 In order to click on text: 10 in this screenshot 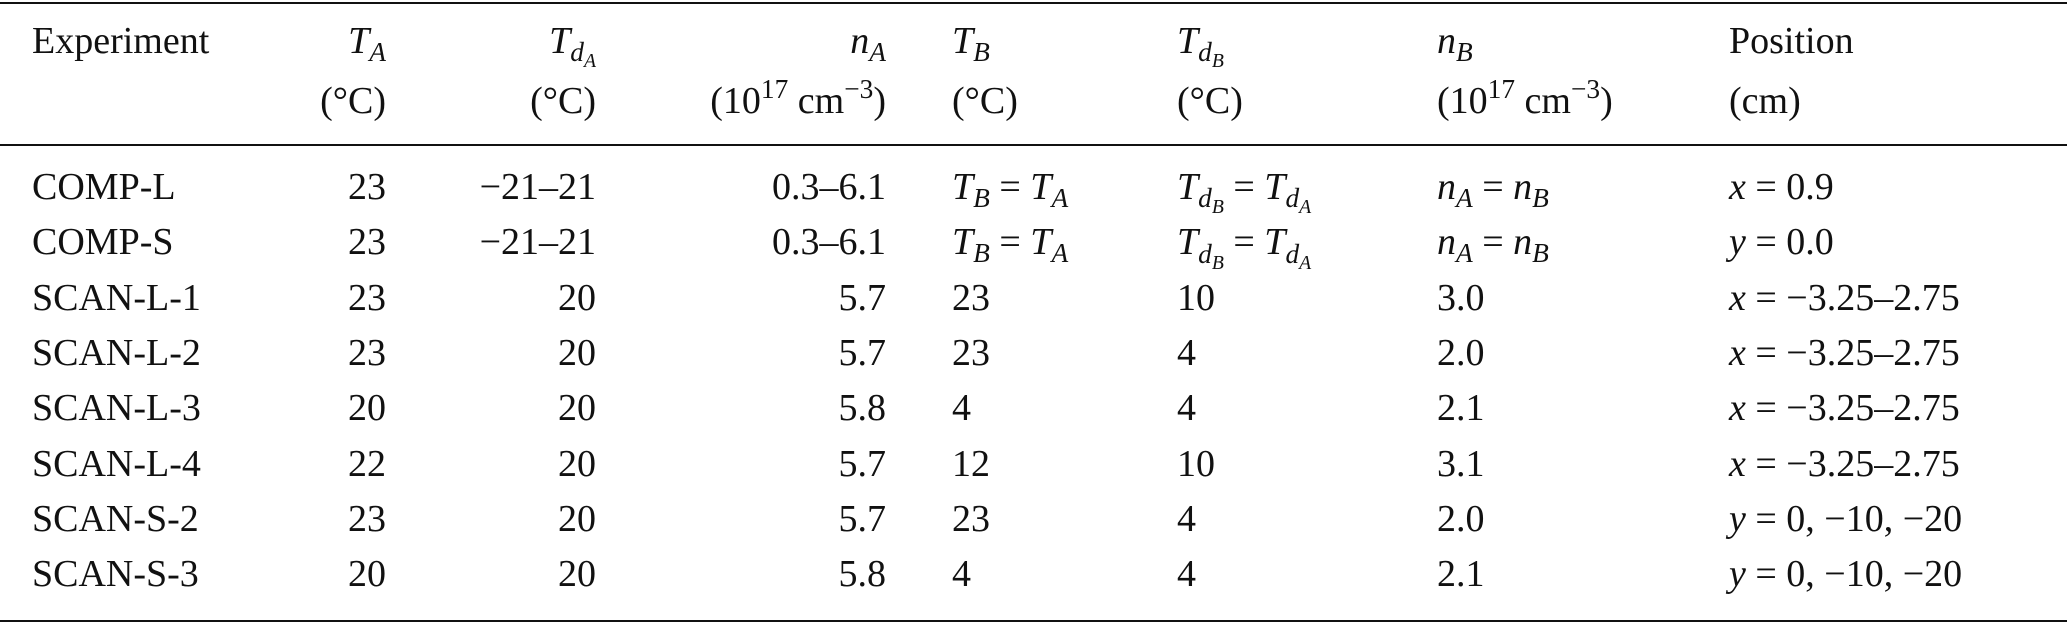, I will do `click(1196, 297)`.